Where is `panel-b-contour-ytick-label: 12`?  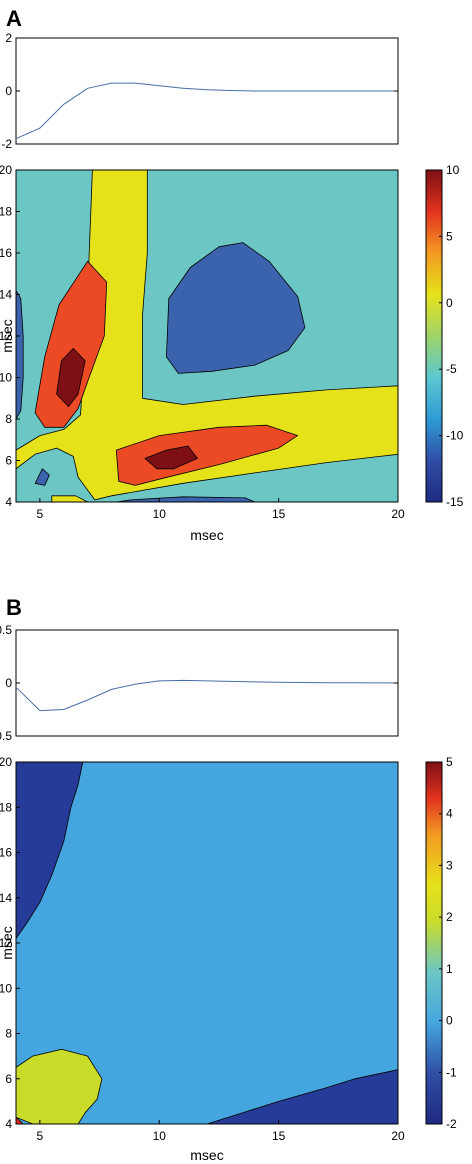 panel-b-contour-ytick-label: 12 is located at coordinates (6, 943).